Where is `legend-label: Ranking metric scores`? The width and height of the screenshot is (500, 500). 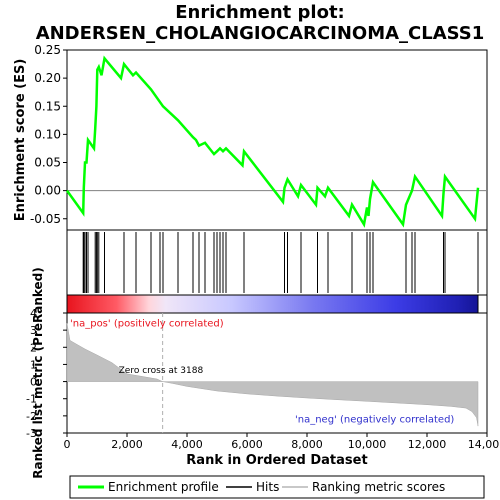 legend-label: Ranking metric scores is located at coordinates (378, 487).